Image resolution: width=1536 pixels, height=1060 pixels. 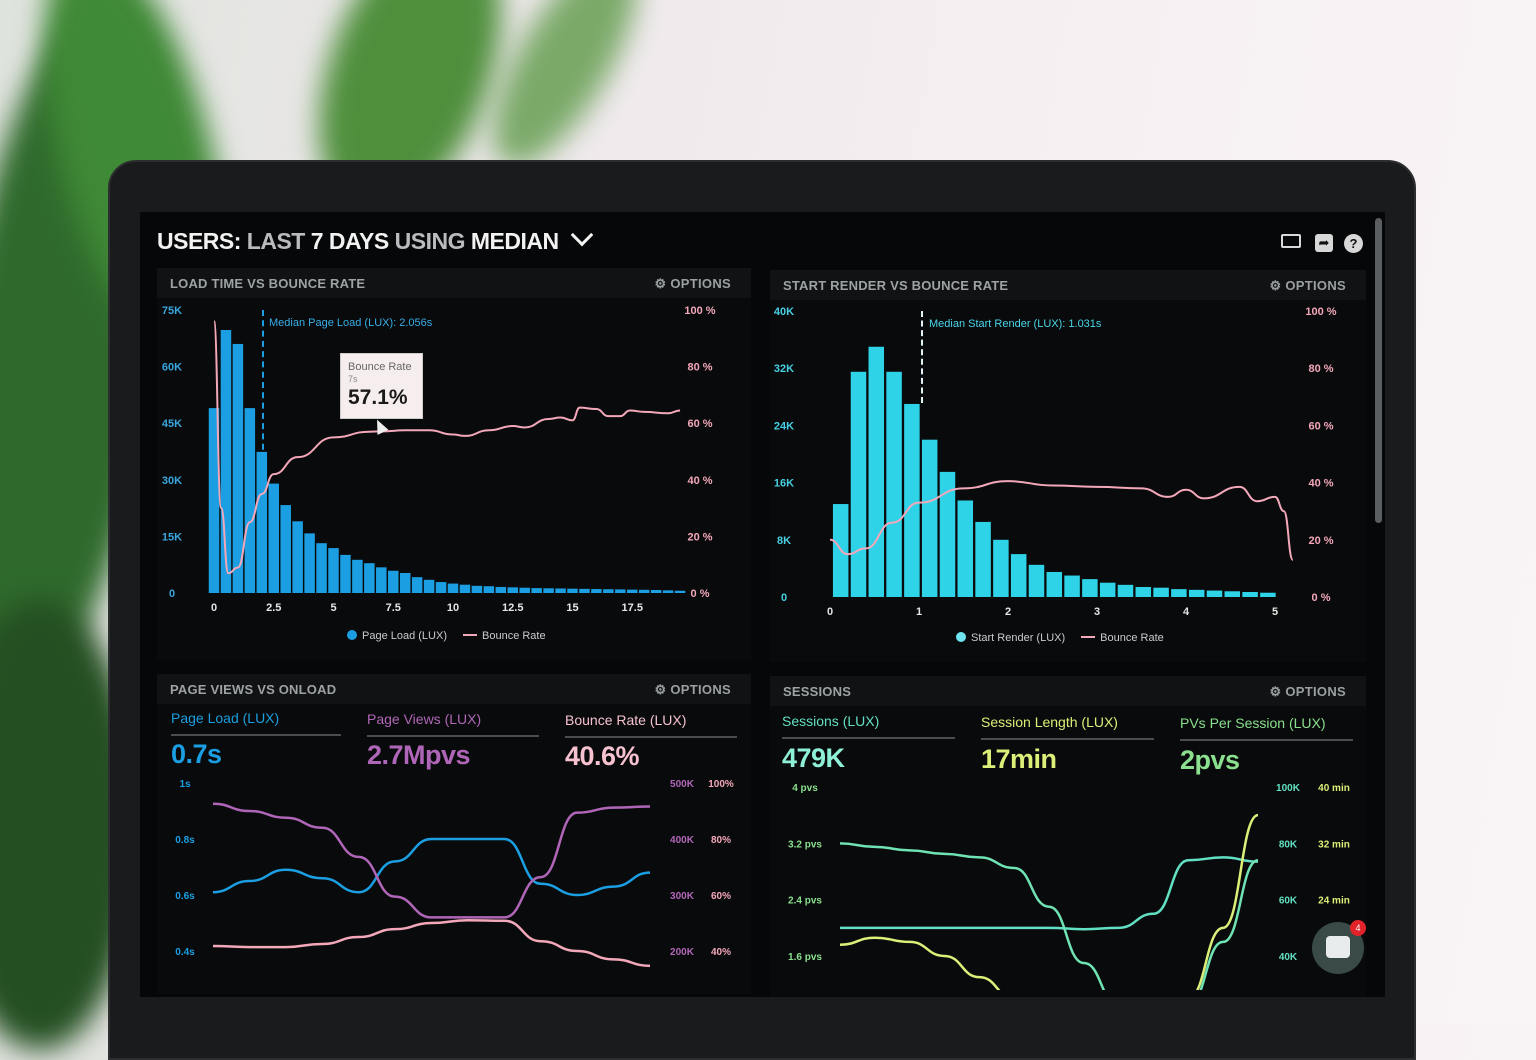 What do you see at coordinates (225, 718) in the screenshot?
I see `kpi-label: Page Load (LUX)` at bounding box center [225, 718].